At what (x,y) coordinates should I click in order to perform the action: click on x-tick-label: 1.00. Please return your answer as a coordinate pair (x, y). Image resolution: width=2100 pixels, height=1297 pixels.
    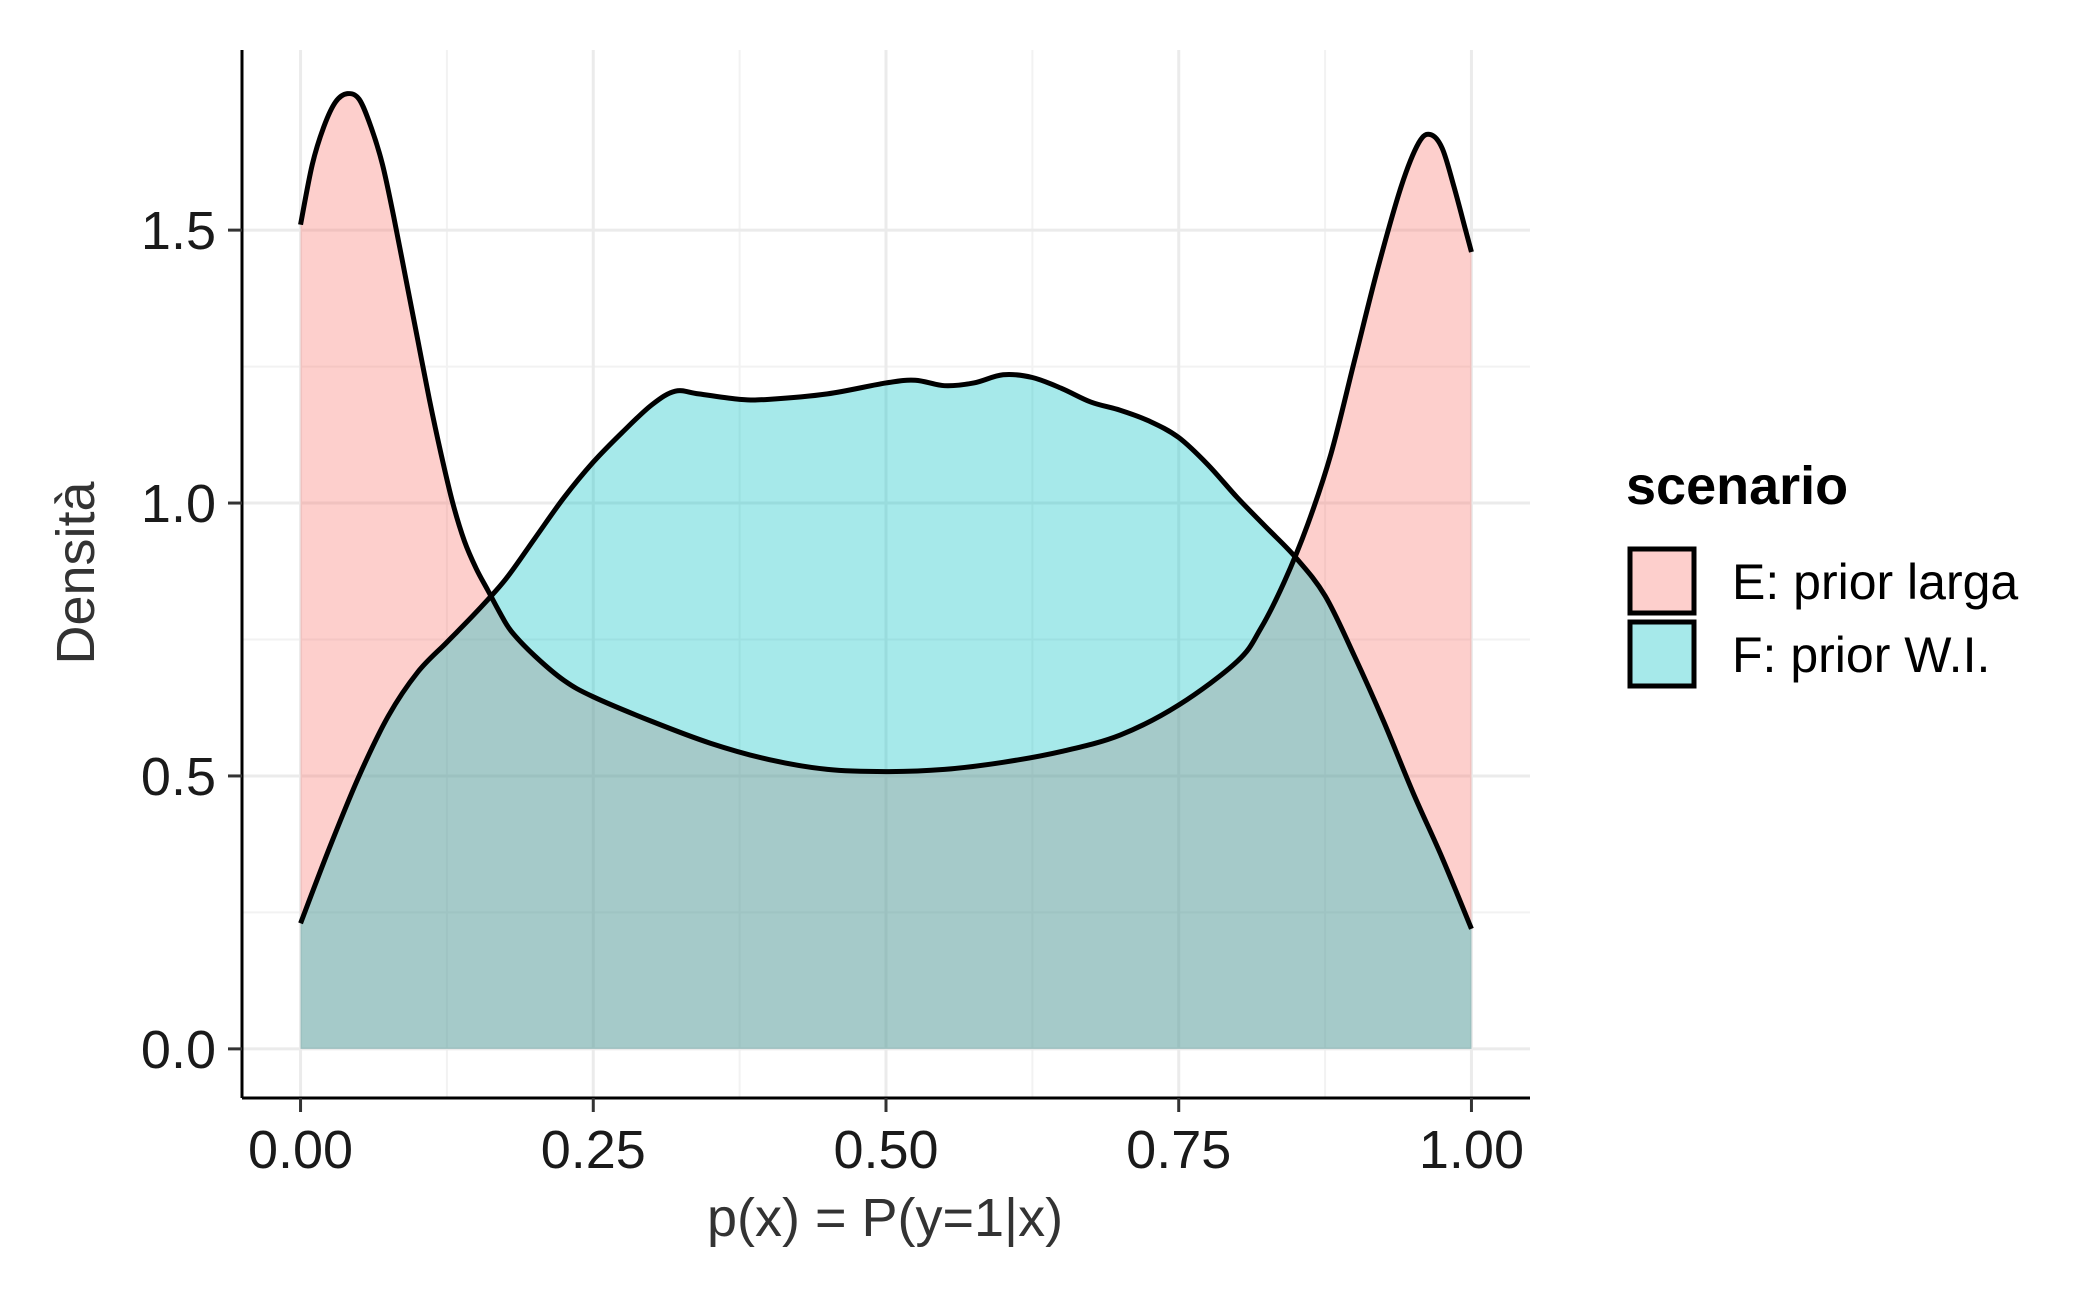
    Looking at the image, I should click on (1471, 1150).